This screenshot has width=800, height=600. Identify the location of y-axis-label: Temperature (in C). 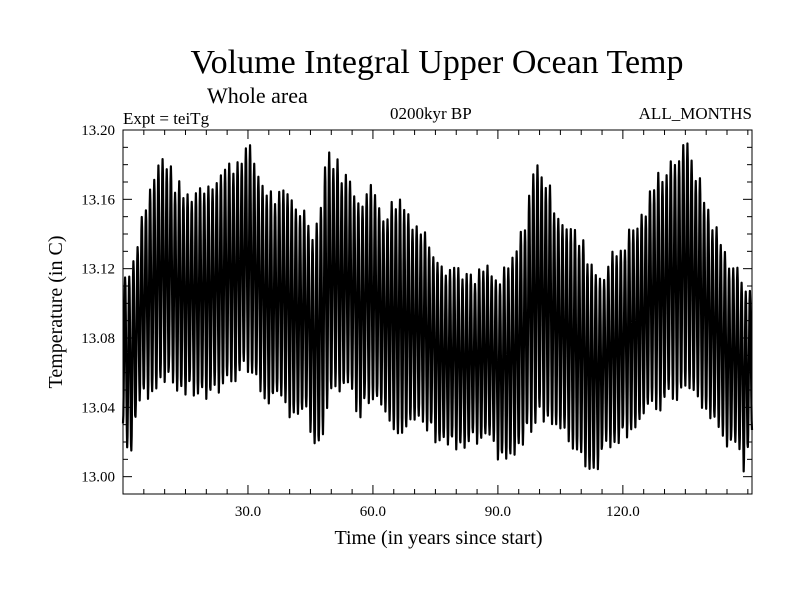
(56, 312).